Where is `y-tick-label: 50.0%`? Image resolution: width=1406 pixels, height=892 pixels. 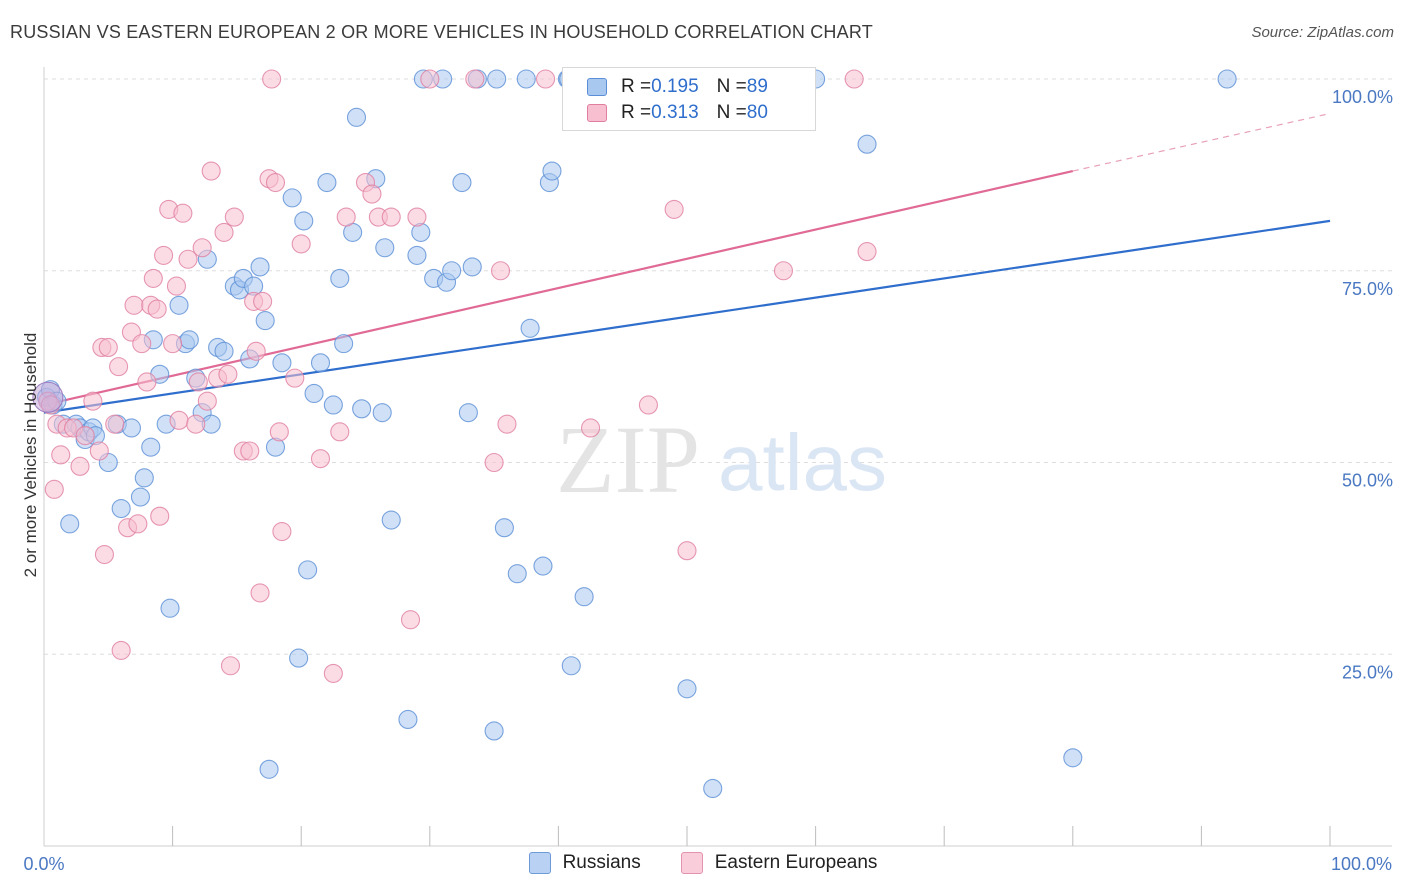 y-tick-label: 50.0% is located at coordinates (1367, 481).